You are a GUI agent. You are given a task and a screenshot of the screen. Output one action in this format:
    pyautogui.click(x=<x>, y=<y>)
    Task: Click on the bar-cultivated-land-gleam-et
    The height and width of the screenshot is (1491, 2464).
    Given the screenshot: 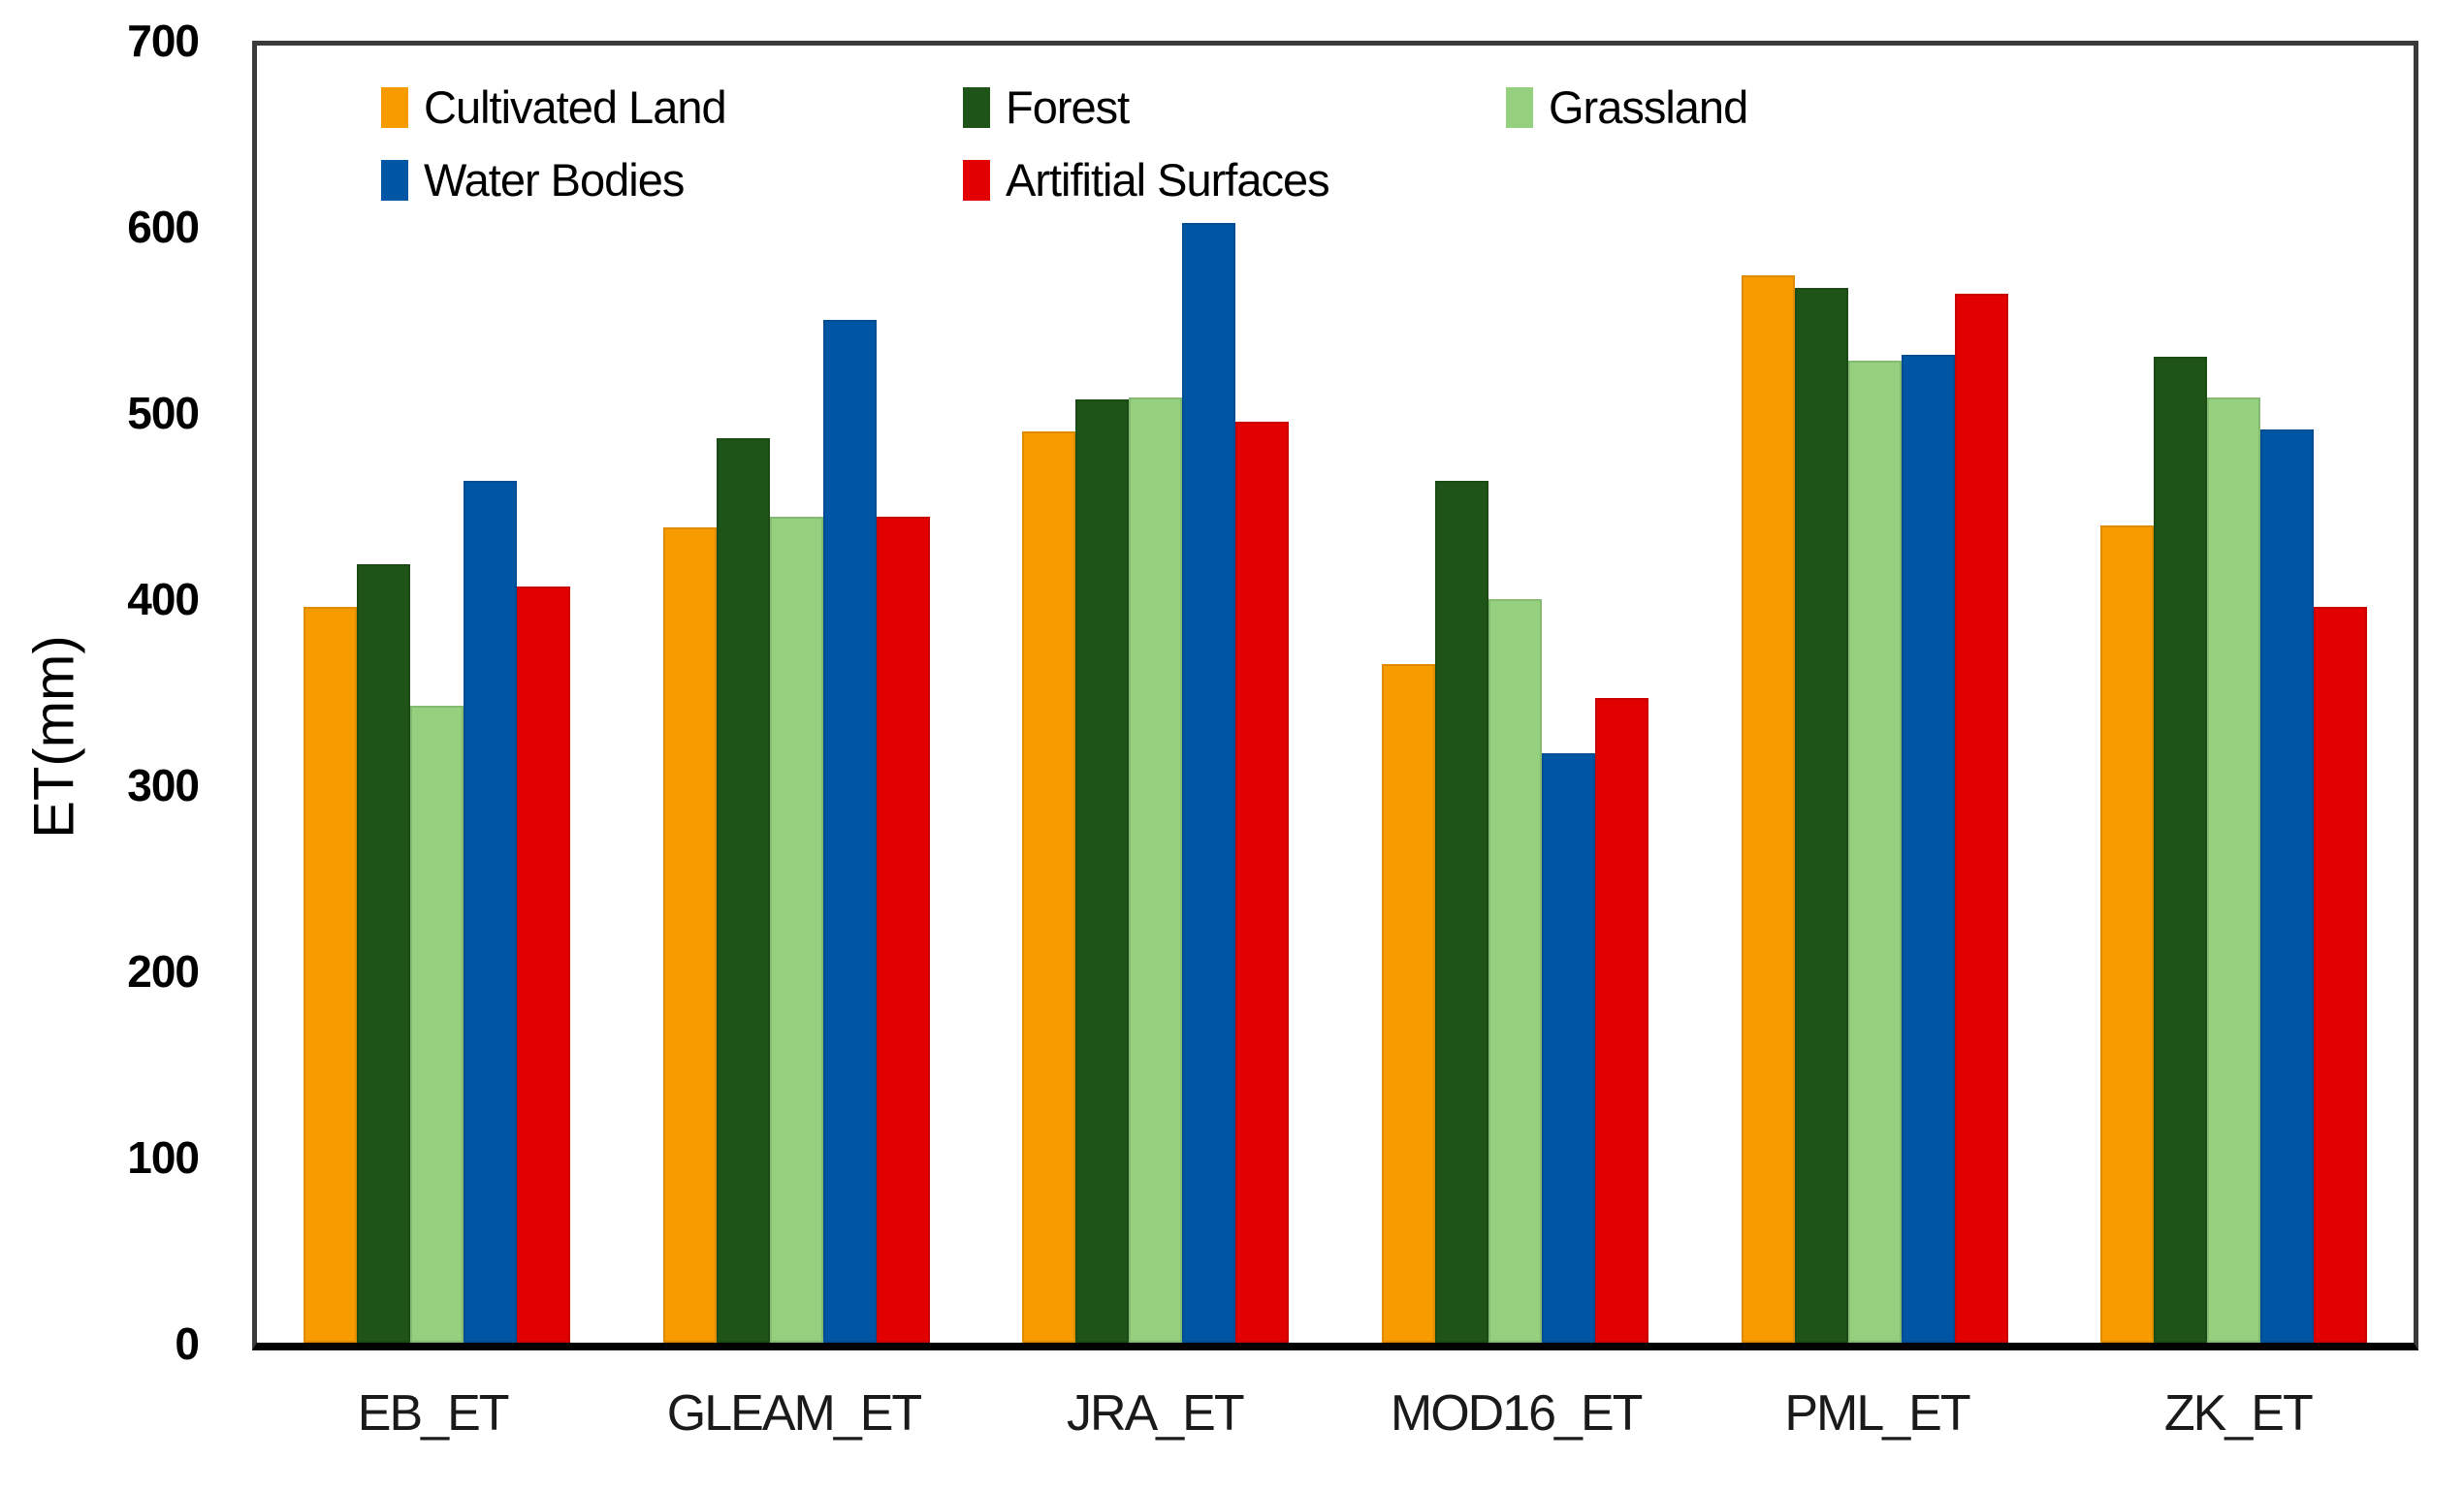 What is the action you would take?
    pyautogui.click(x=689, y=934)
    